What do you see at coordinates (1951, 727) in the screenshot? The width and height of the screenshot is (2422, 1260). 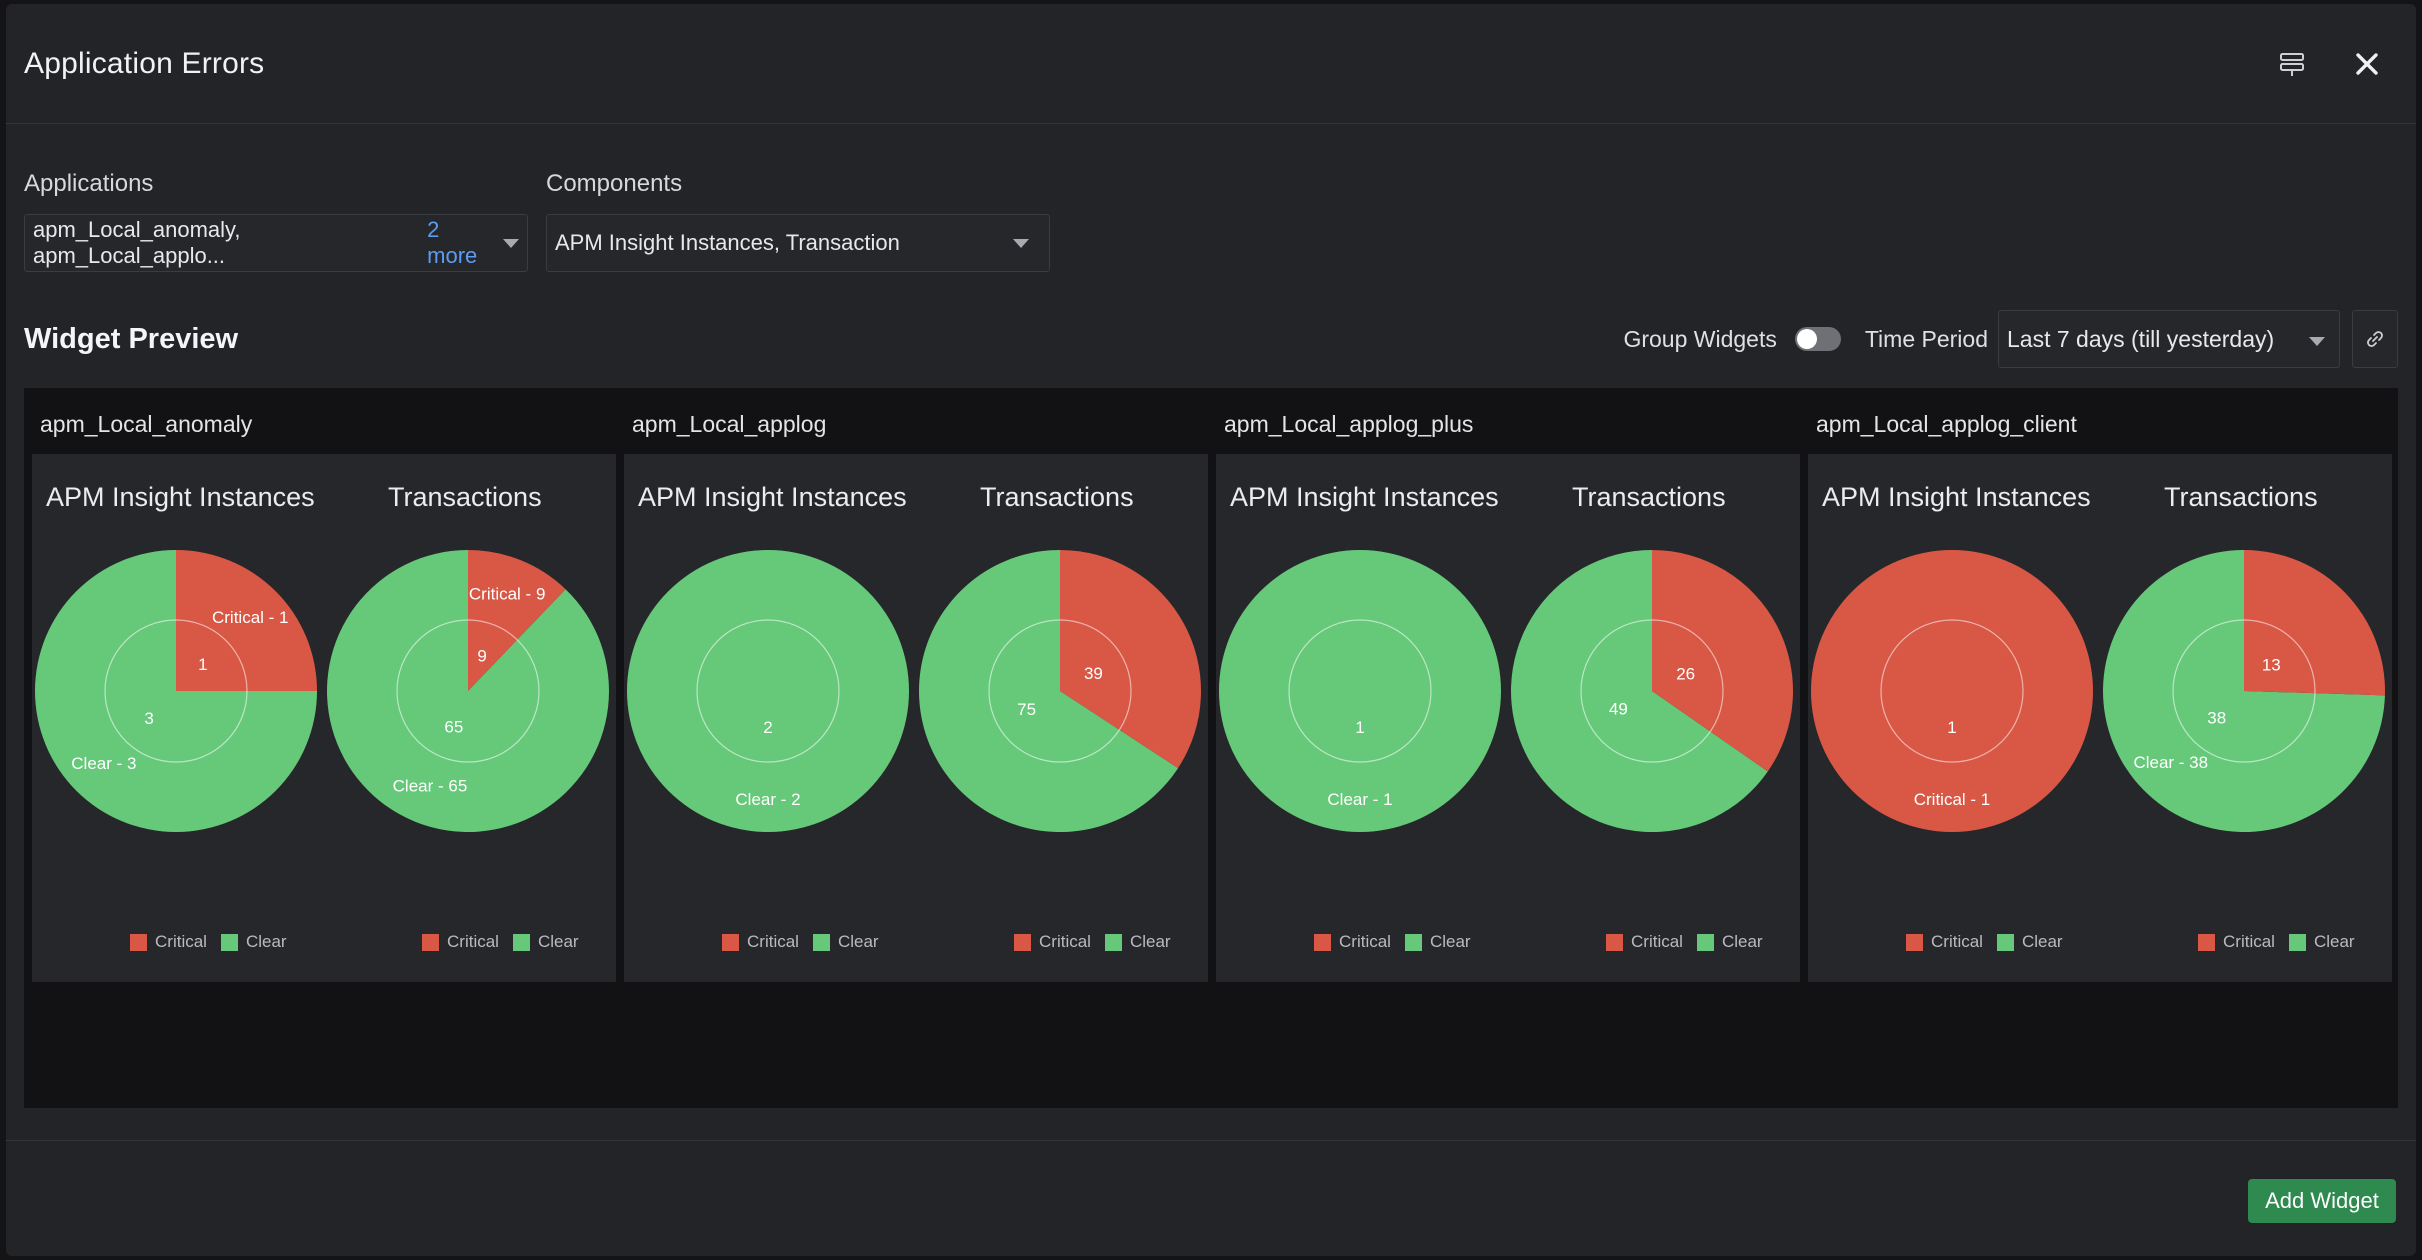 I see `critical-value-label: 1` at bounding box center [1951, 727].